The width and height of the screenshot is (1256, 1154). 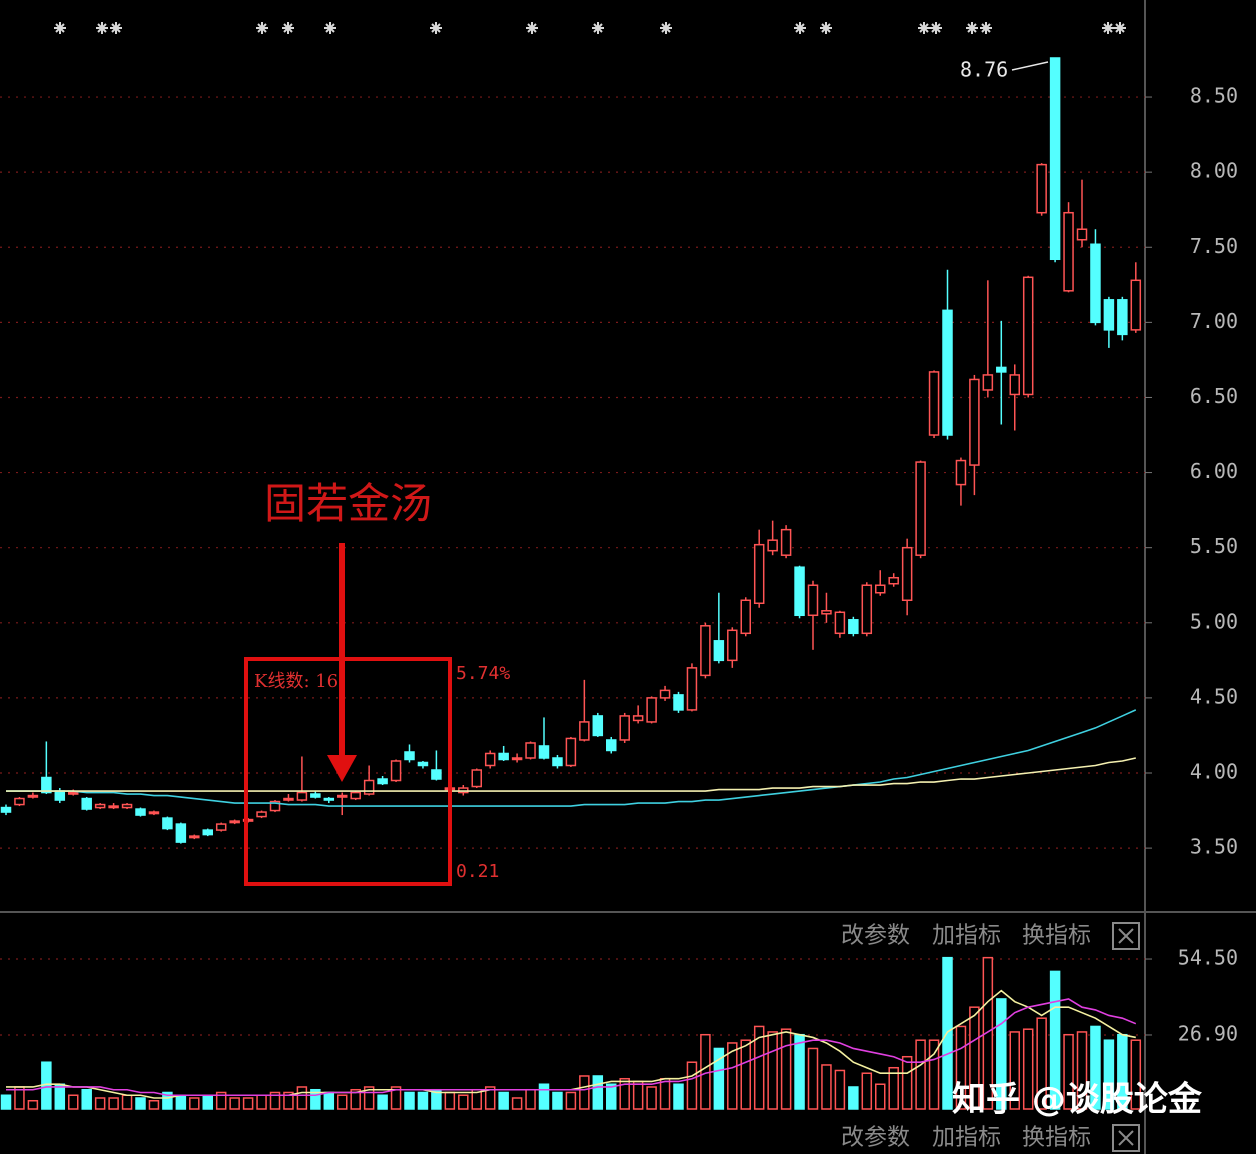 What do you see at coordinates (348, 503) in the screenshot?
I see `annotation: 固若金汤` at bounding box center [348, 503].